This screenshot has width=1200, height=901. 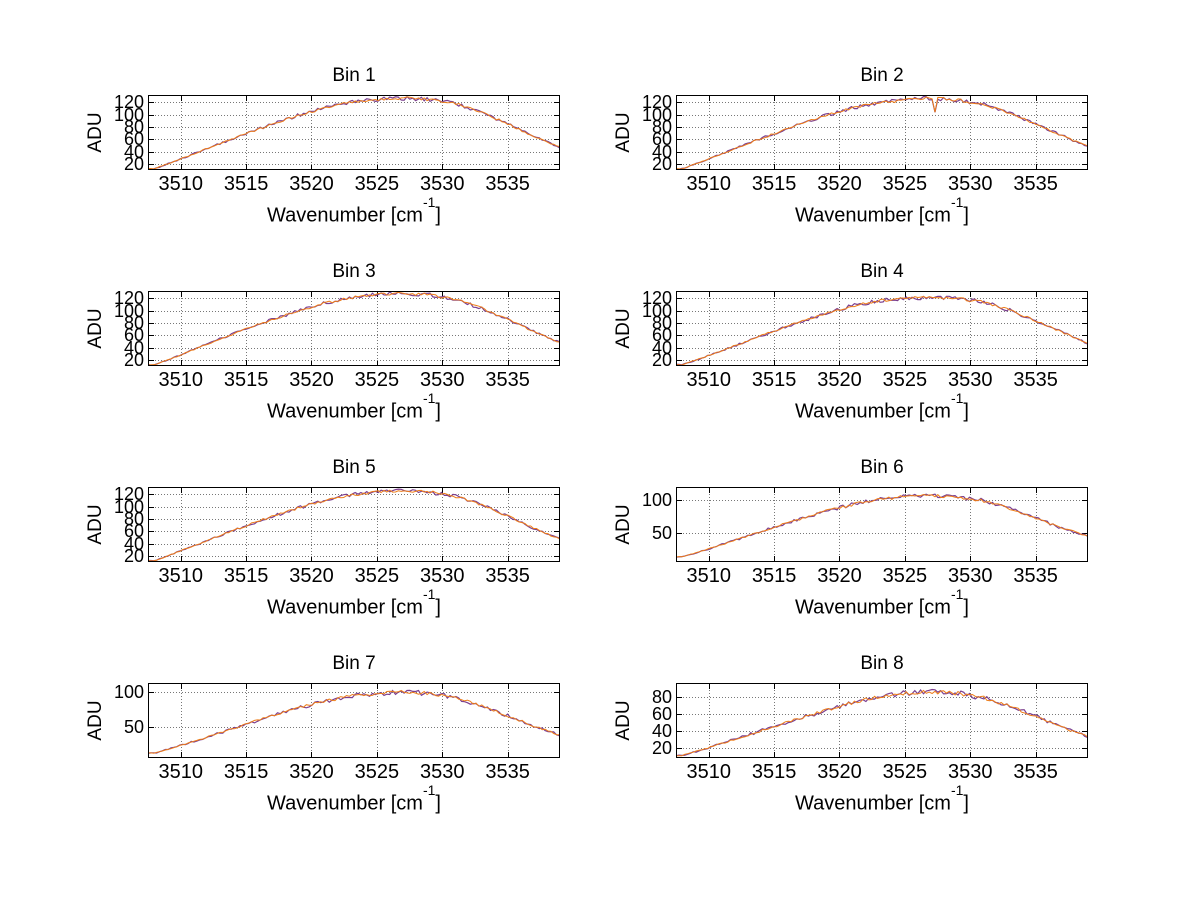 What do you see at coordinates (882, 75) in the screenshot?
I see `plot-title: Bin 2` at bounding box center [882, 75].